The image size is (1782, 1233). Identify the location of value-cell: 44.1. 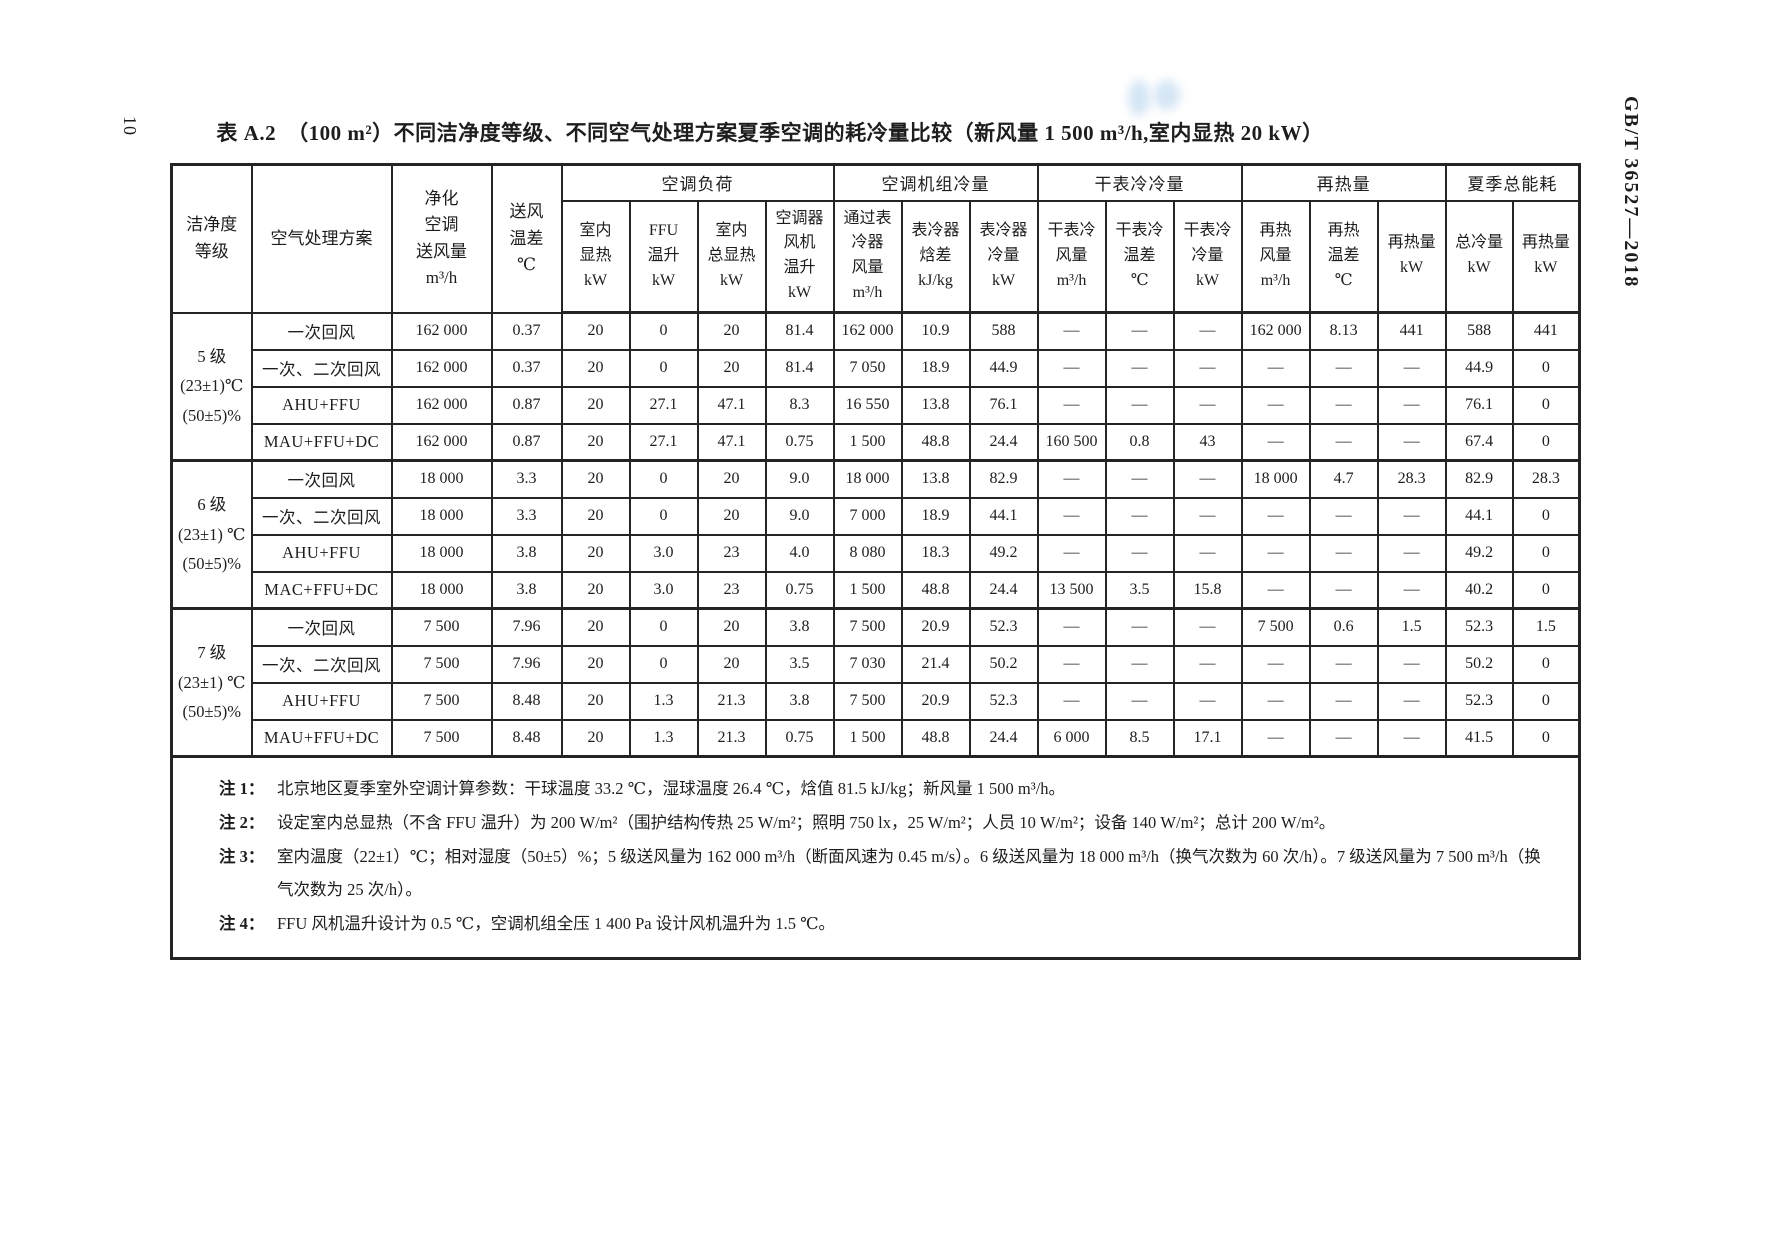
(1479, 516).